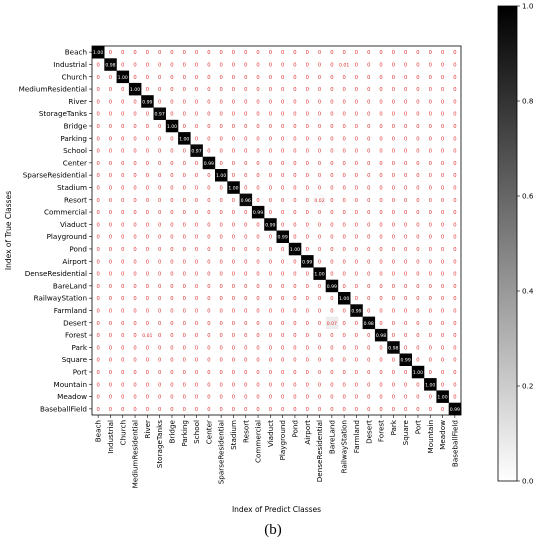 Image resolution: width=546 pixels, height=550 pixels. What do you see at coordinates (393, 348) in the screenshot?
I see `cell-value-label: 0.98` at bounding box center [393, 348].